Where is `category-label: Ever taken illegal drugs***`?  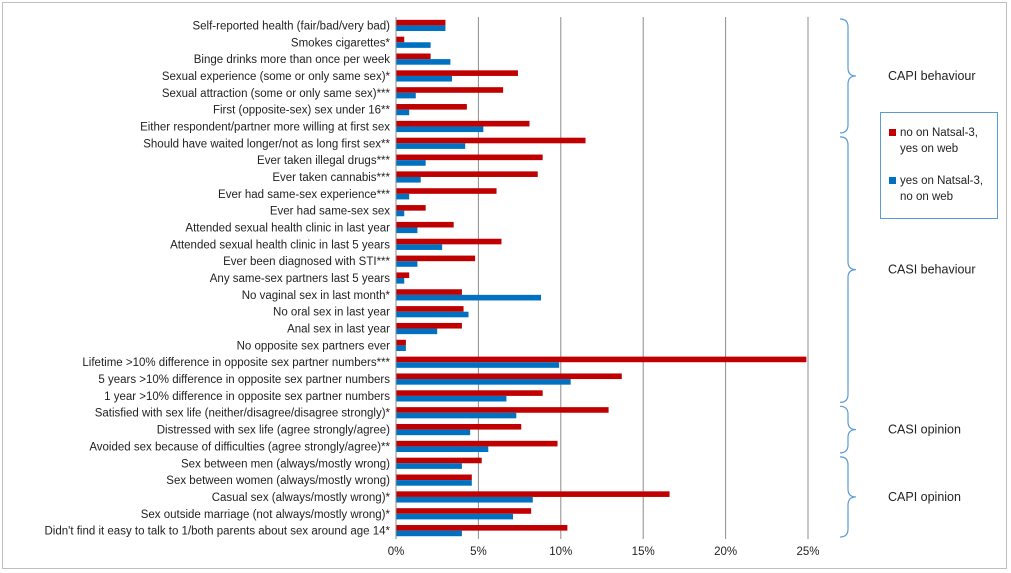
category-label: Ever taken illegal drugs*** is located at coordinates (323, 161).